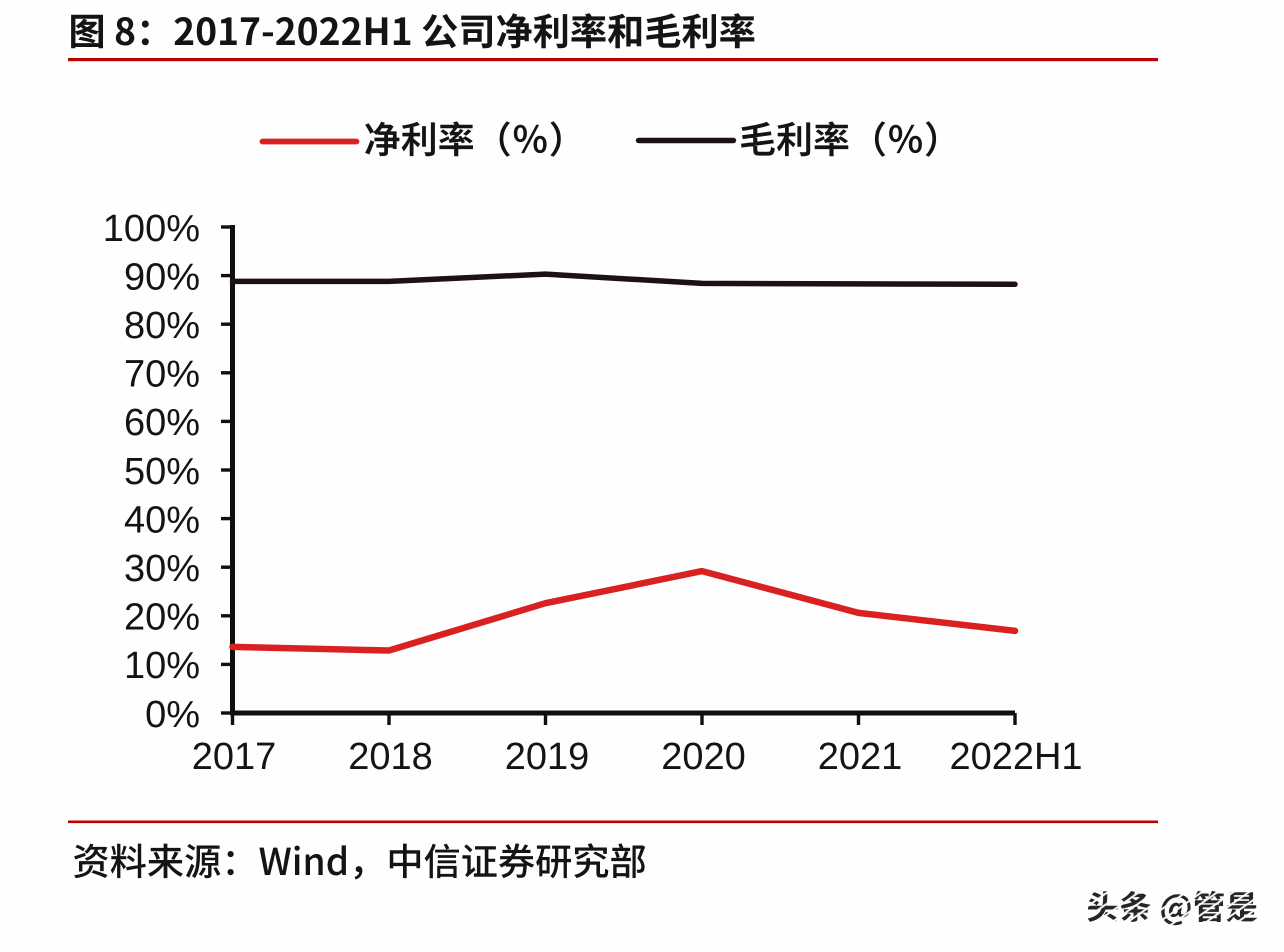 The image size is (1284, 952). Describe the element at coordinates (703, 757) in the screenshot. I see `svg-text: 2020` at that location.